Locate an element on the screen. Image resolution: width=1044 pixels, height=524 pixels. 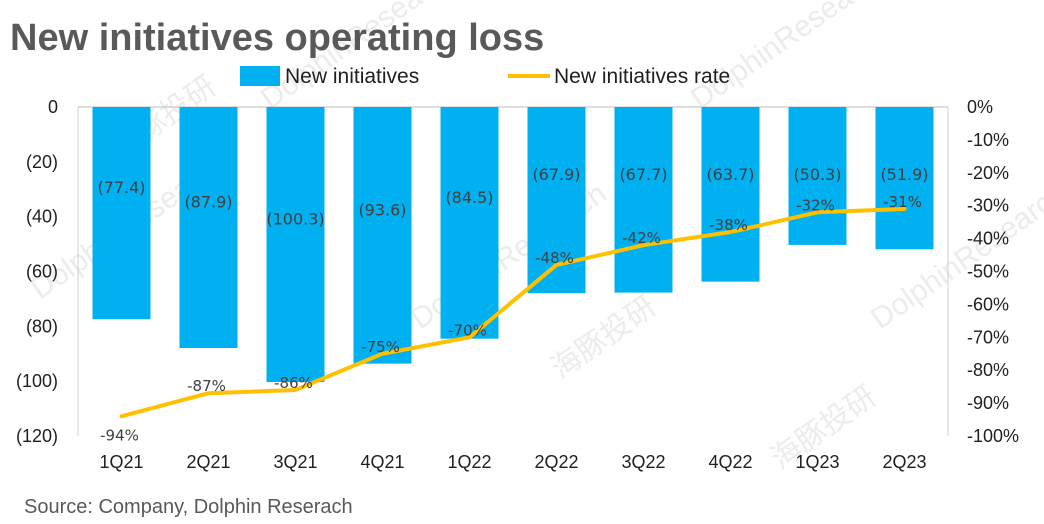
x-tick-label: 3Q22 is located at coordinates (643, 462).